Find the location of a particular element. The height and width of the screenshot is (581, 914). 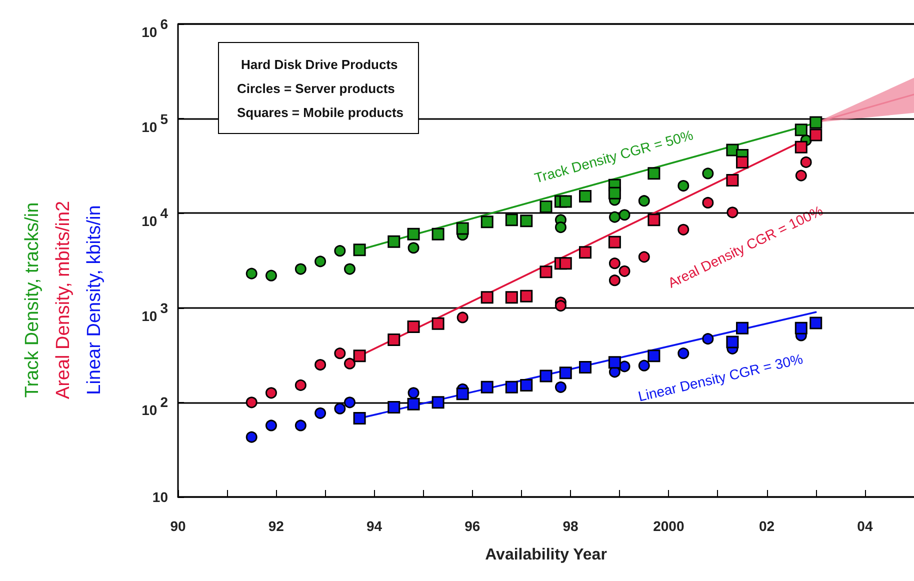

x-tick-label: 92 is located at coordinates (276, 526).